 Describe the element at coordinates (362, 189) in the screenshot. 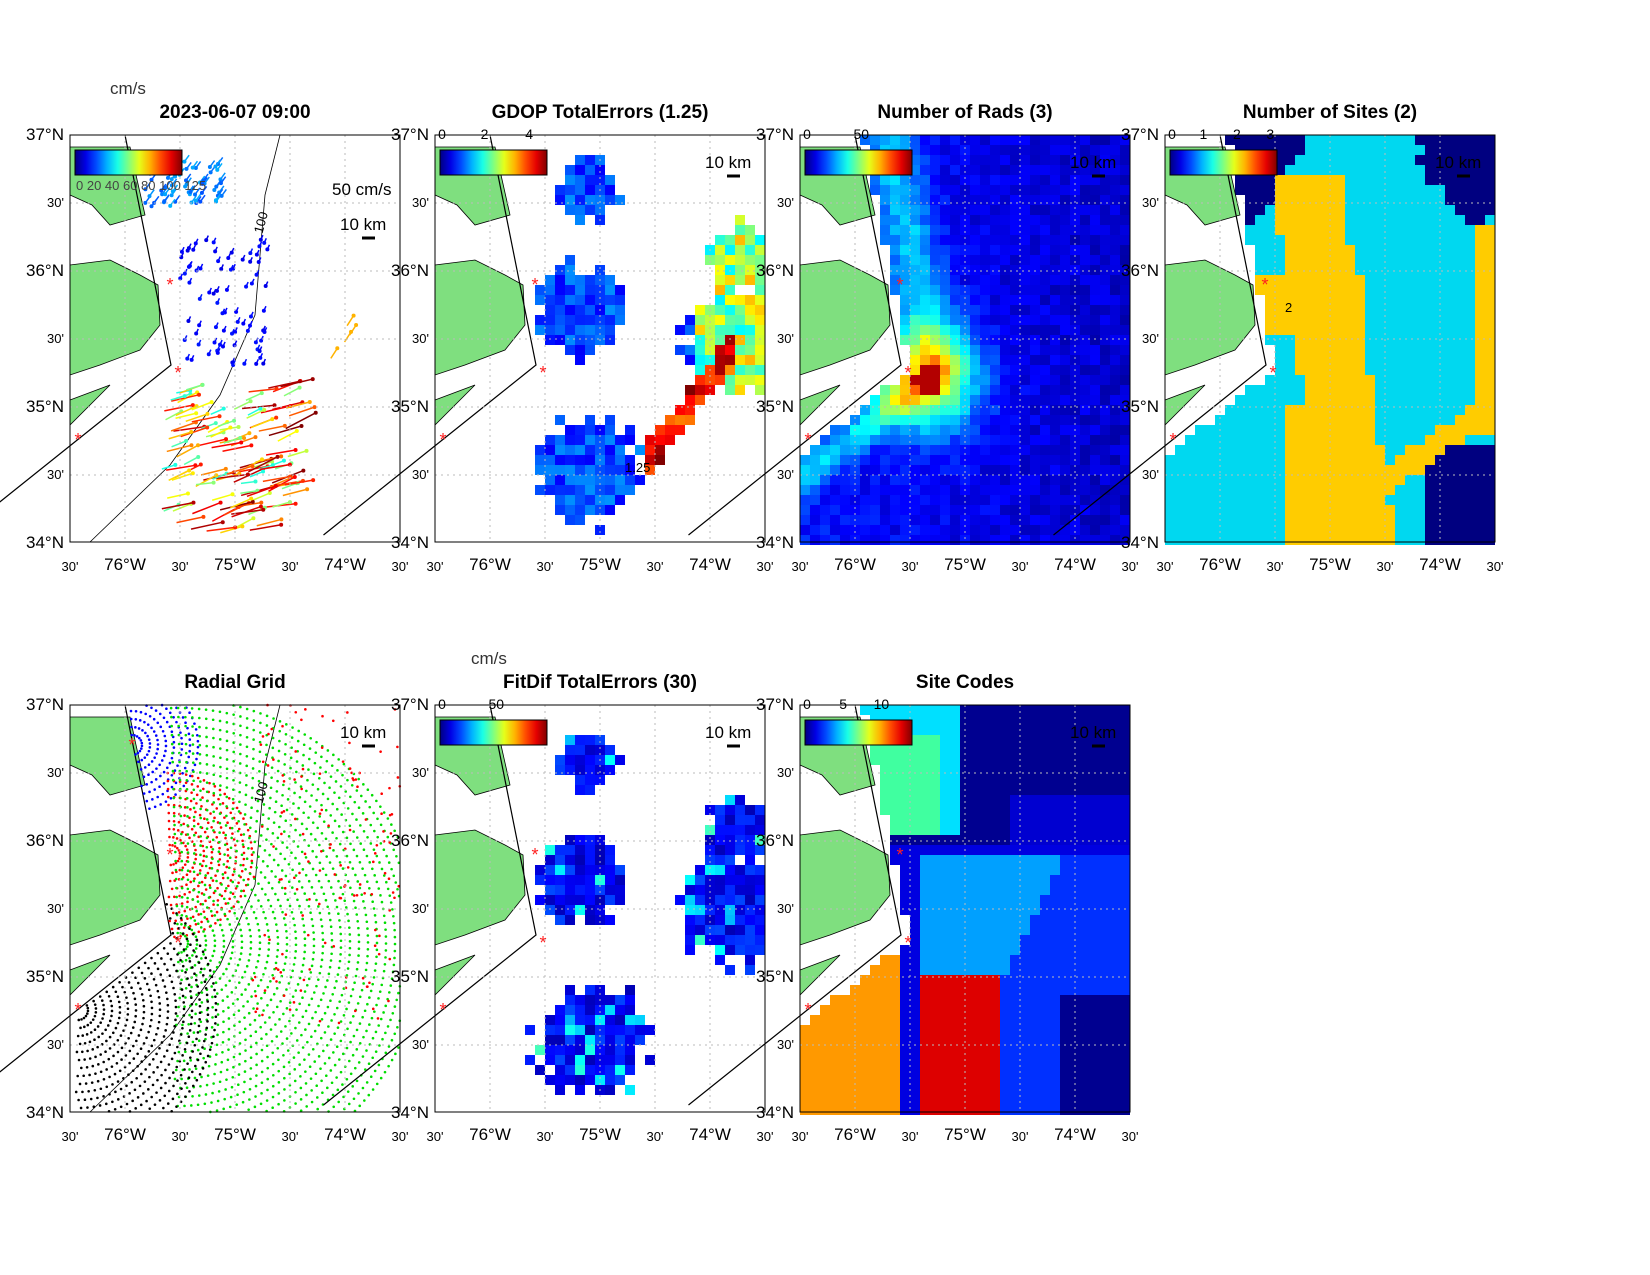

I see `reference-vector-label: 50 cm/s` at that location.